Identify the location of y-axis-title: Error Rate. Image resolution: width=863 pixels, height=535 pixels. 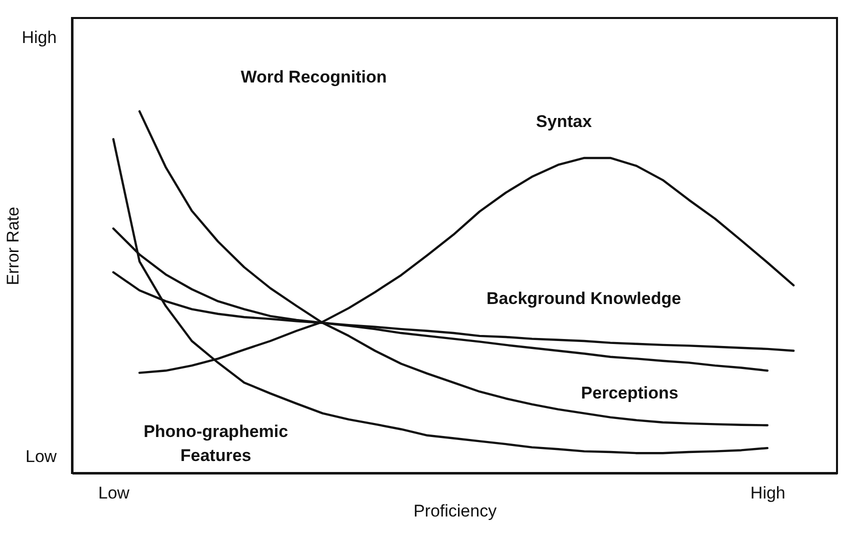
(13, 246).